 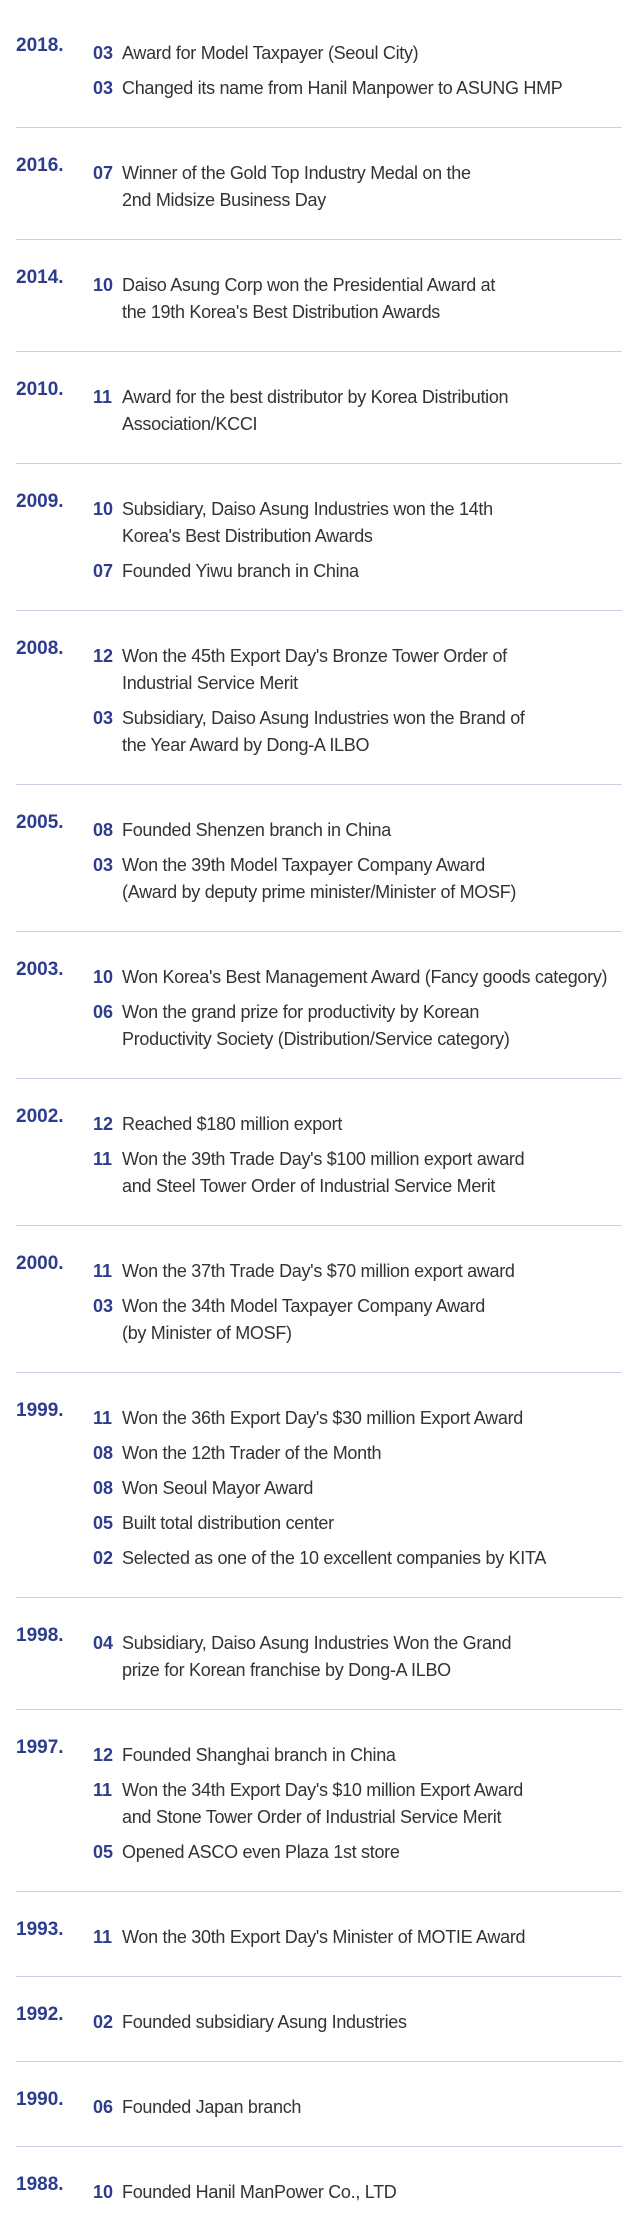 What do you see at coordinates (319, 2103) in the screenshot?
I see `year-section: 1990. 06 Founded Japan branch` at bounding box center [319, 2103].